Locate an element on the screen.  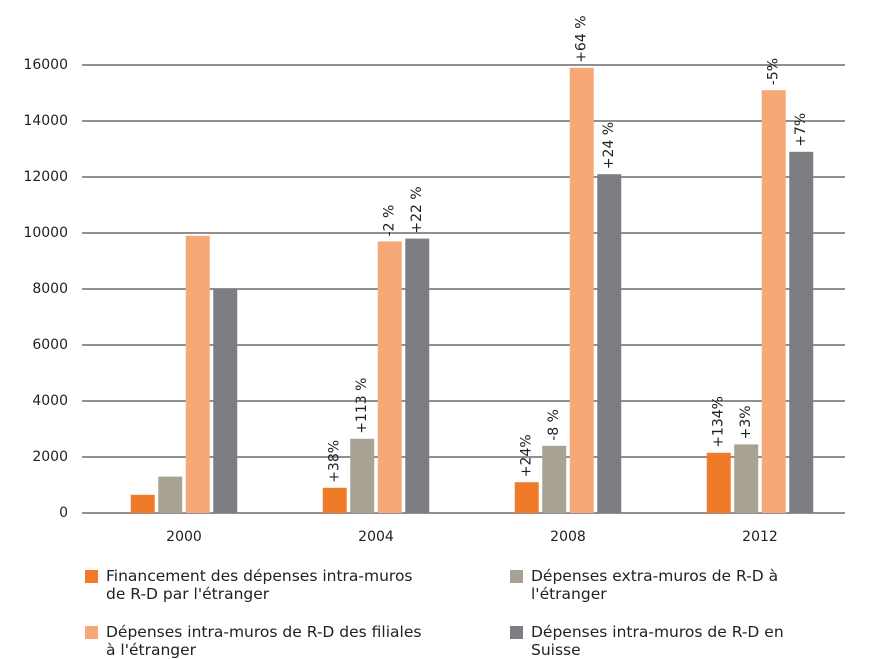
y-tick-label: 12000 is located at coordinates (45, 177).